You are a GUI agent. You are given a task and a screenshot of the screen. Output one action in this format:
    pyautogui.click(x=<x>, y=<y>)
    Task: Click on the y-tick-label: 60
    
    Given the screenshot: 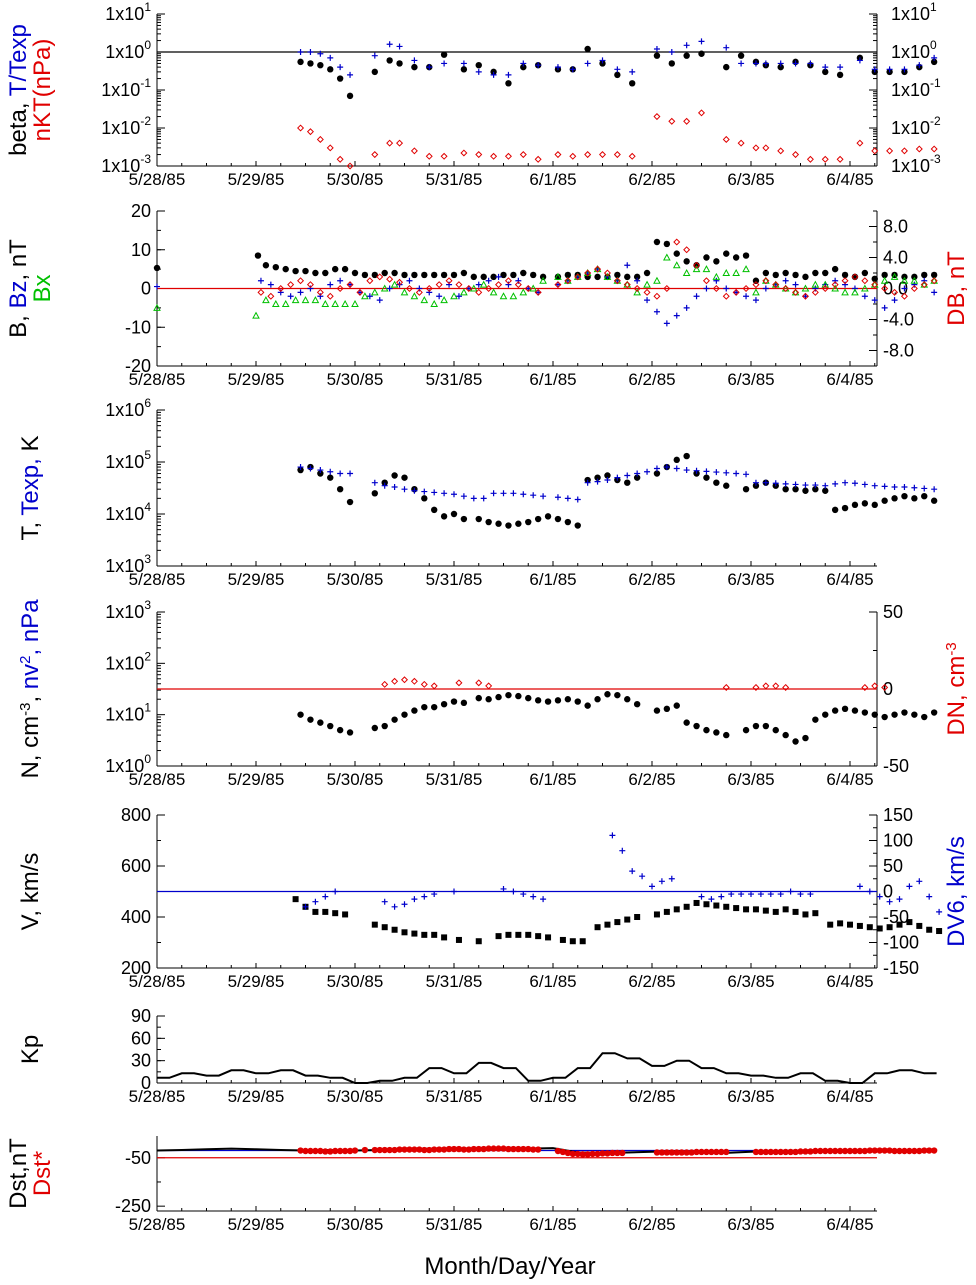 What is the action you would take?
    pyautogui.click(x=141, y=1038)
    